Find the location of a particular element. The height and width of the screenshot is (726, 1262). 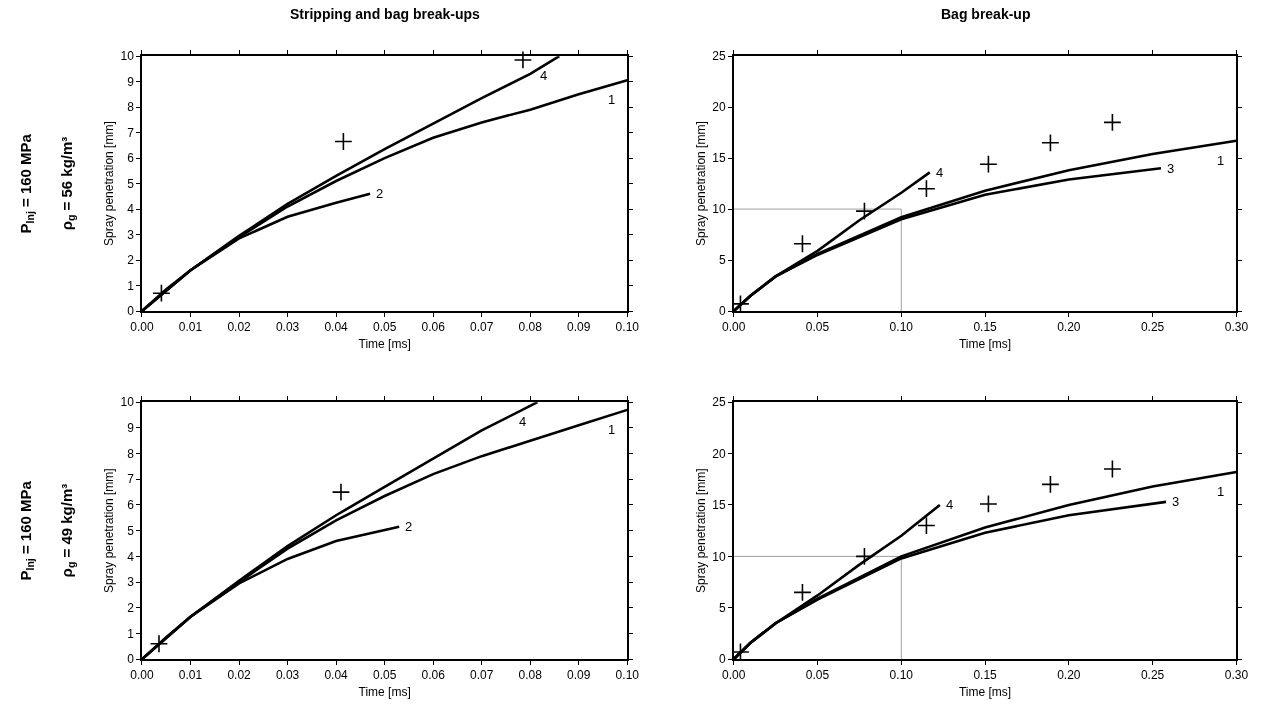

chart-title: Stripping and bag break-ups is located at coordinates (385, 14).